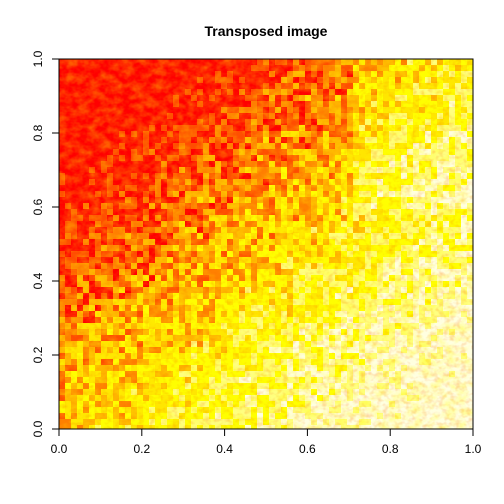  I want to click on x-tick-label: 0.8, so click(390, 449).